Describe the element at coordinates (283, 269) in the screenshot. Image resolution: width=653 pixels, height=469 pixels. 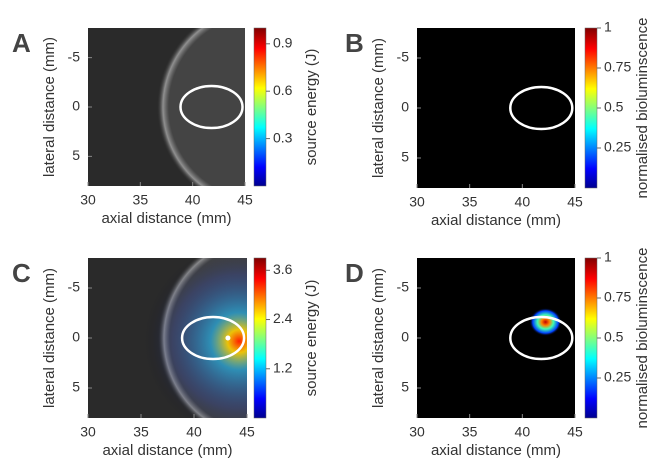
I see `colorbar-tick-label: 3.6` at that location.